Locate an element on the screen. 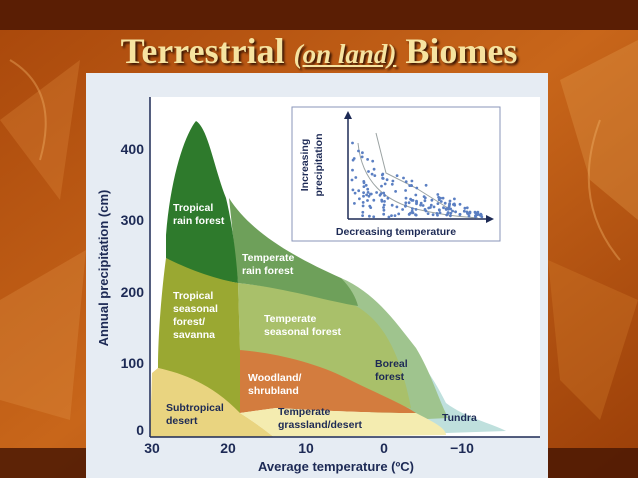 This screenshot has width=638, height=478. x-tick-label: 20 is located at coordinates (228, 448).